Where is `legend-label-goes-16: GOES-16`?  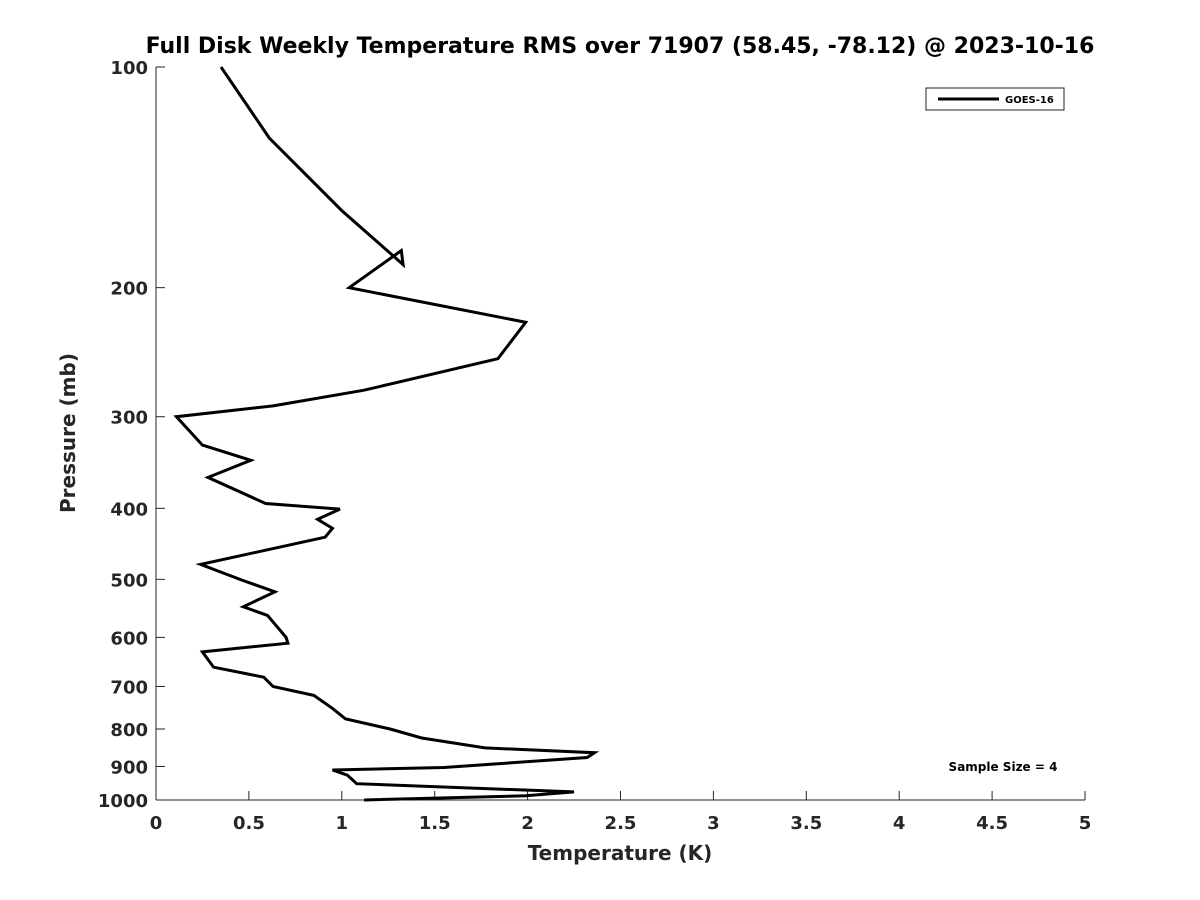
legend-label-goes-16: GOES-16 is located at coordinates (1029, 100).